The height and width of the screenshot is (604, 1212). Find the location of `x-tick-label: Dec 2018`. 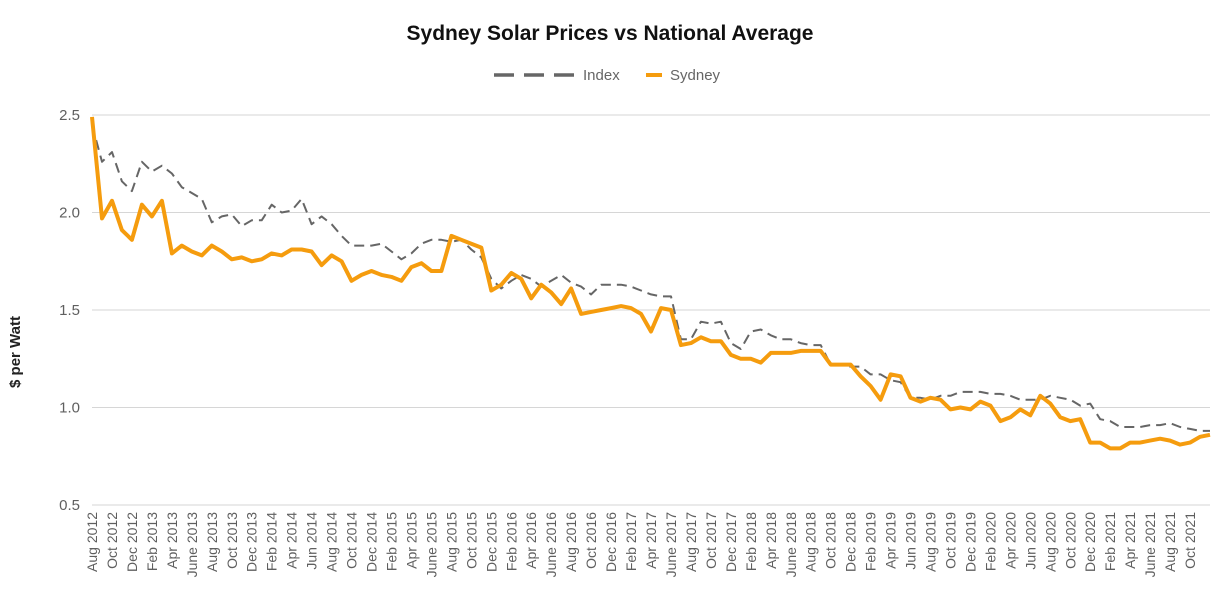

x-tick-label: Dec 2018 is located at coordinates (851, 542).